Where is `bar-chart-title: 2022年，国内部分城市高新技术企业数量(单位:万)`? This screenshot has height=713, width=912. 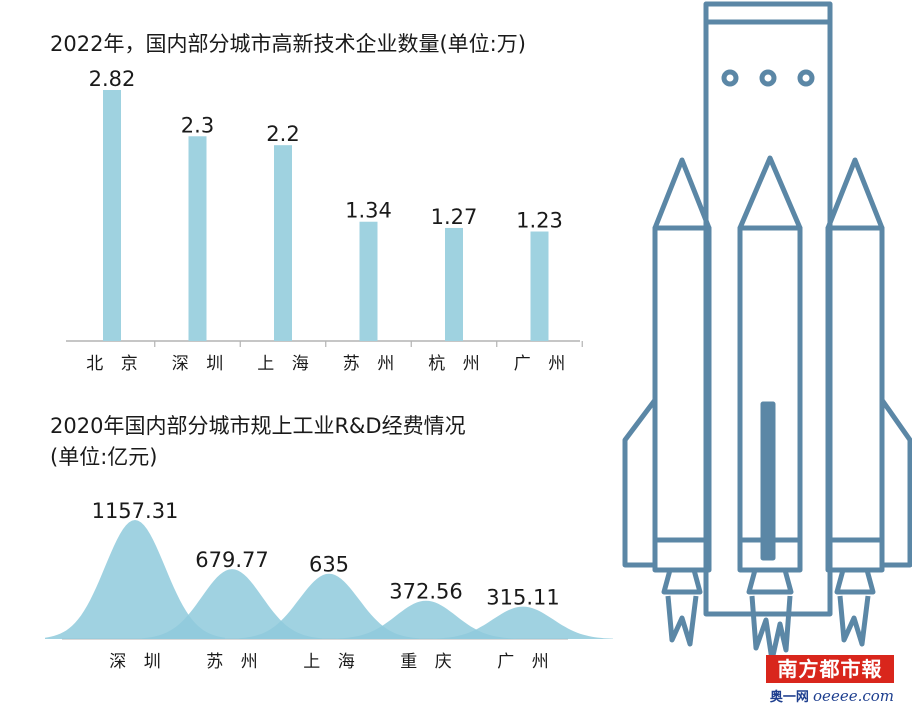
bar-chart-title: 2022年，国内部分城市高新技术企业数量(单位:万) is located at coordinates (288, 44).